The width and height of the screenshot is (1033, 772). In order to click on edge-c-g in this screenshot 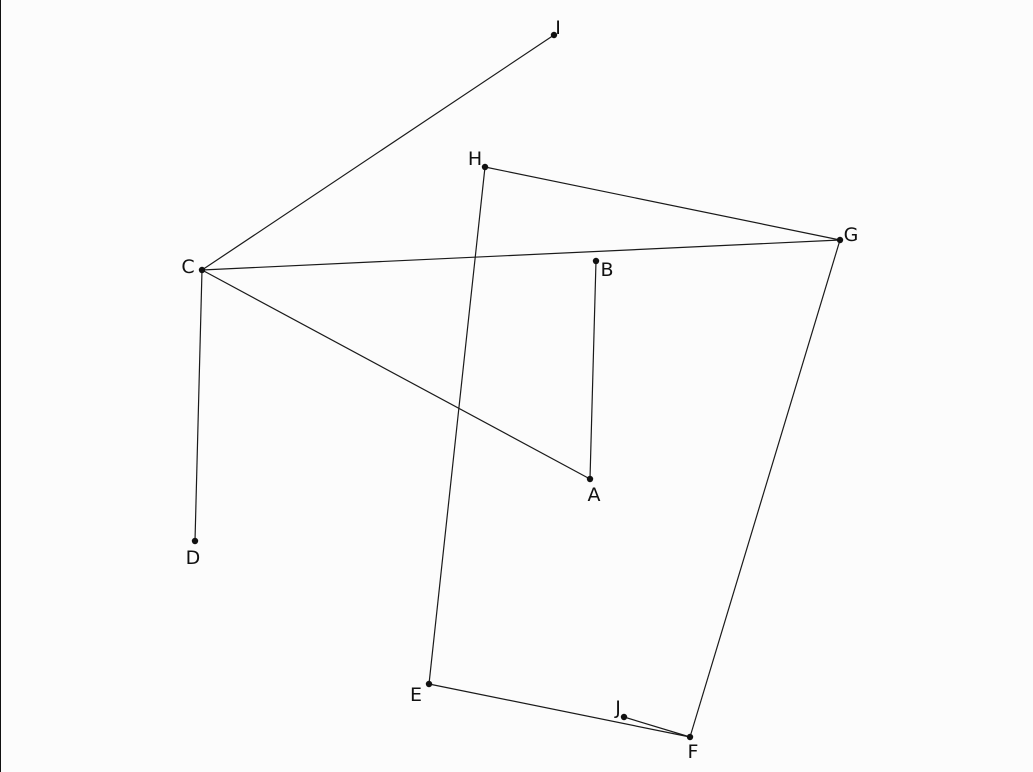, I will do `click(521, 255)`.